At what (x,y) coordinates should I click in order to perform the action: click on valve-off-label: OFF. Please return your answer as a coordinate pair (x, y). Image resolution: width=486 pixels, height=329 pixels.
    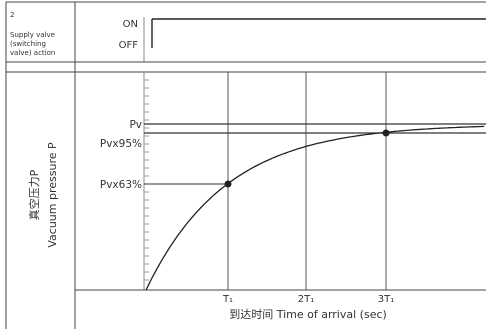
    Looking at the image, I should click on (129, 45).